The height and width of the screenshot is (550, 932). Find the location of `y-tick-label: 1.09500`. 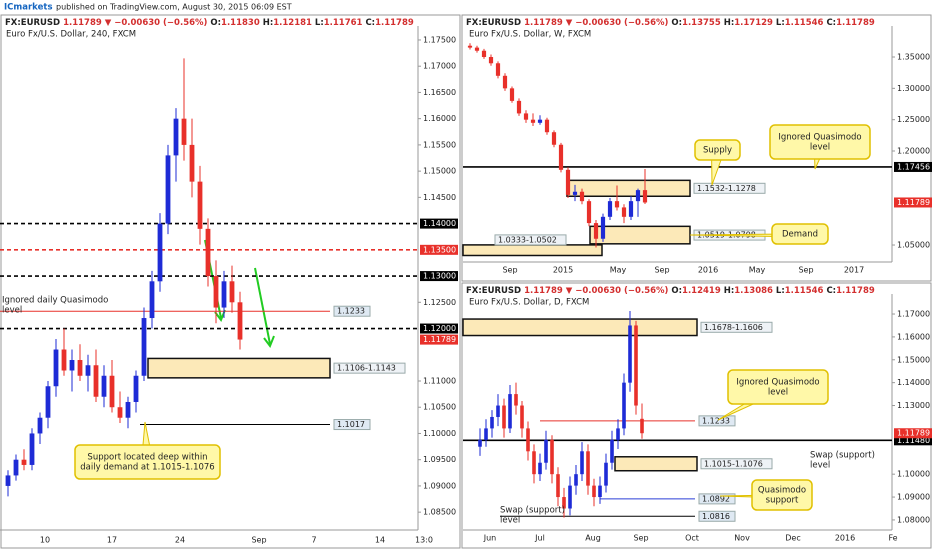

y-tick-label: 1.09500 is located at coordinates (439, 459).